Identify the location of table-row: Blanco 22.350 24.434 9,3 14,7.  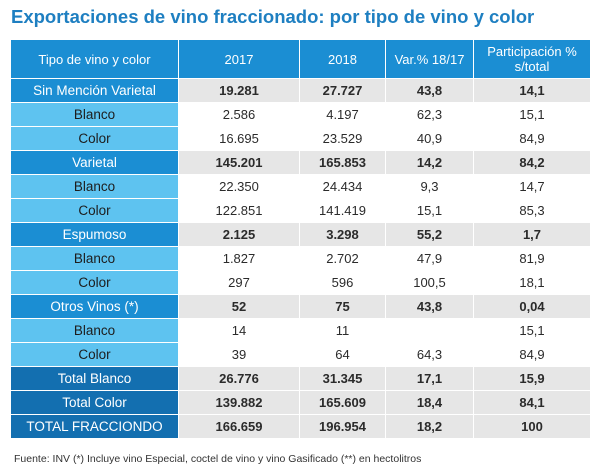
(300, 186).